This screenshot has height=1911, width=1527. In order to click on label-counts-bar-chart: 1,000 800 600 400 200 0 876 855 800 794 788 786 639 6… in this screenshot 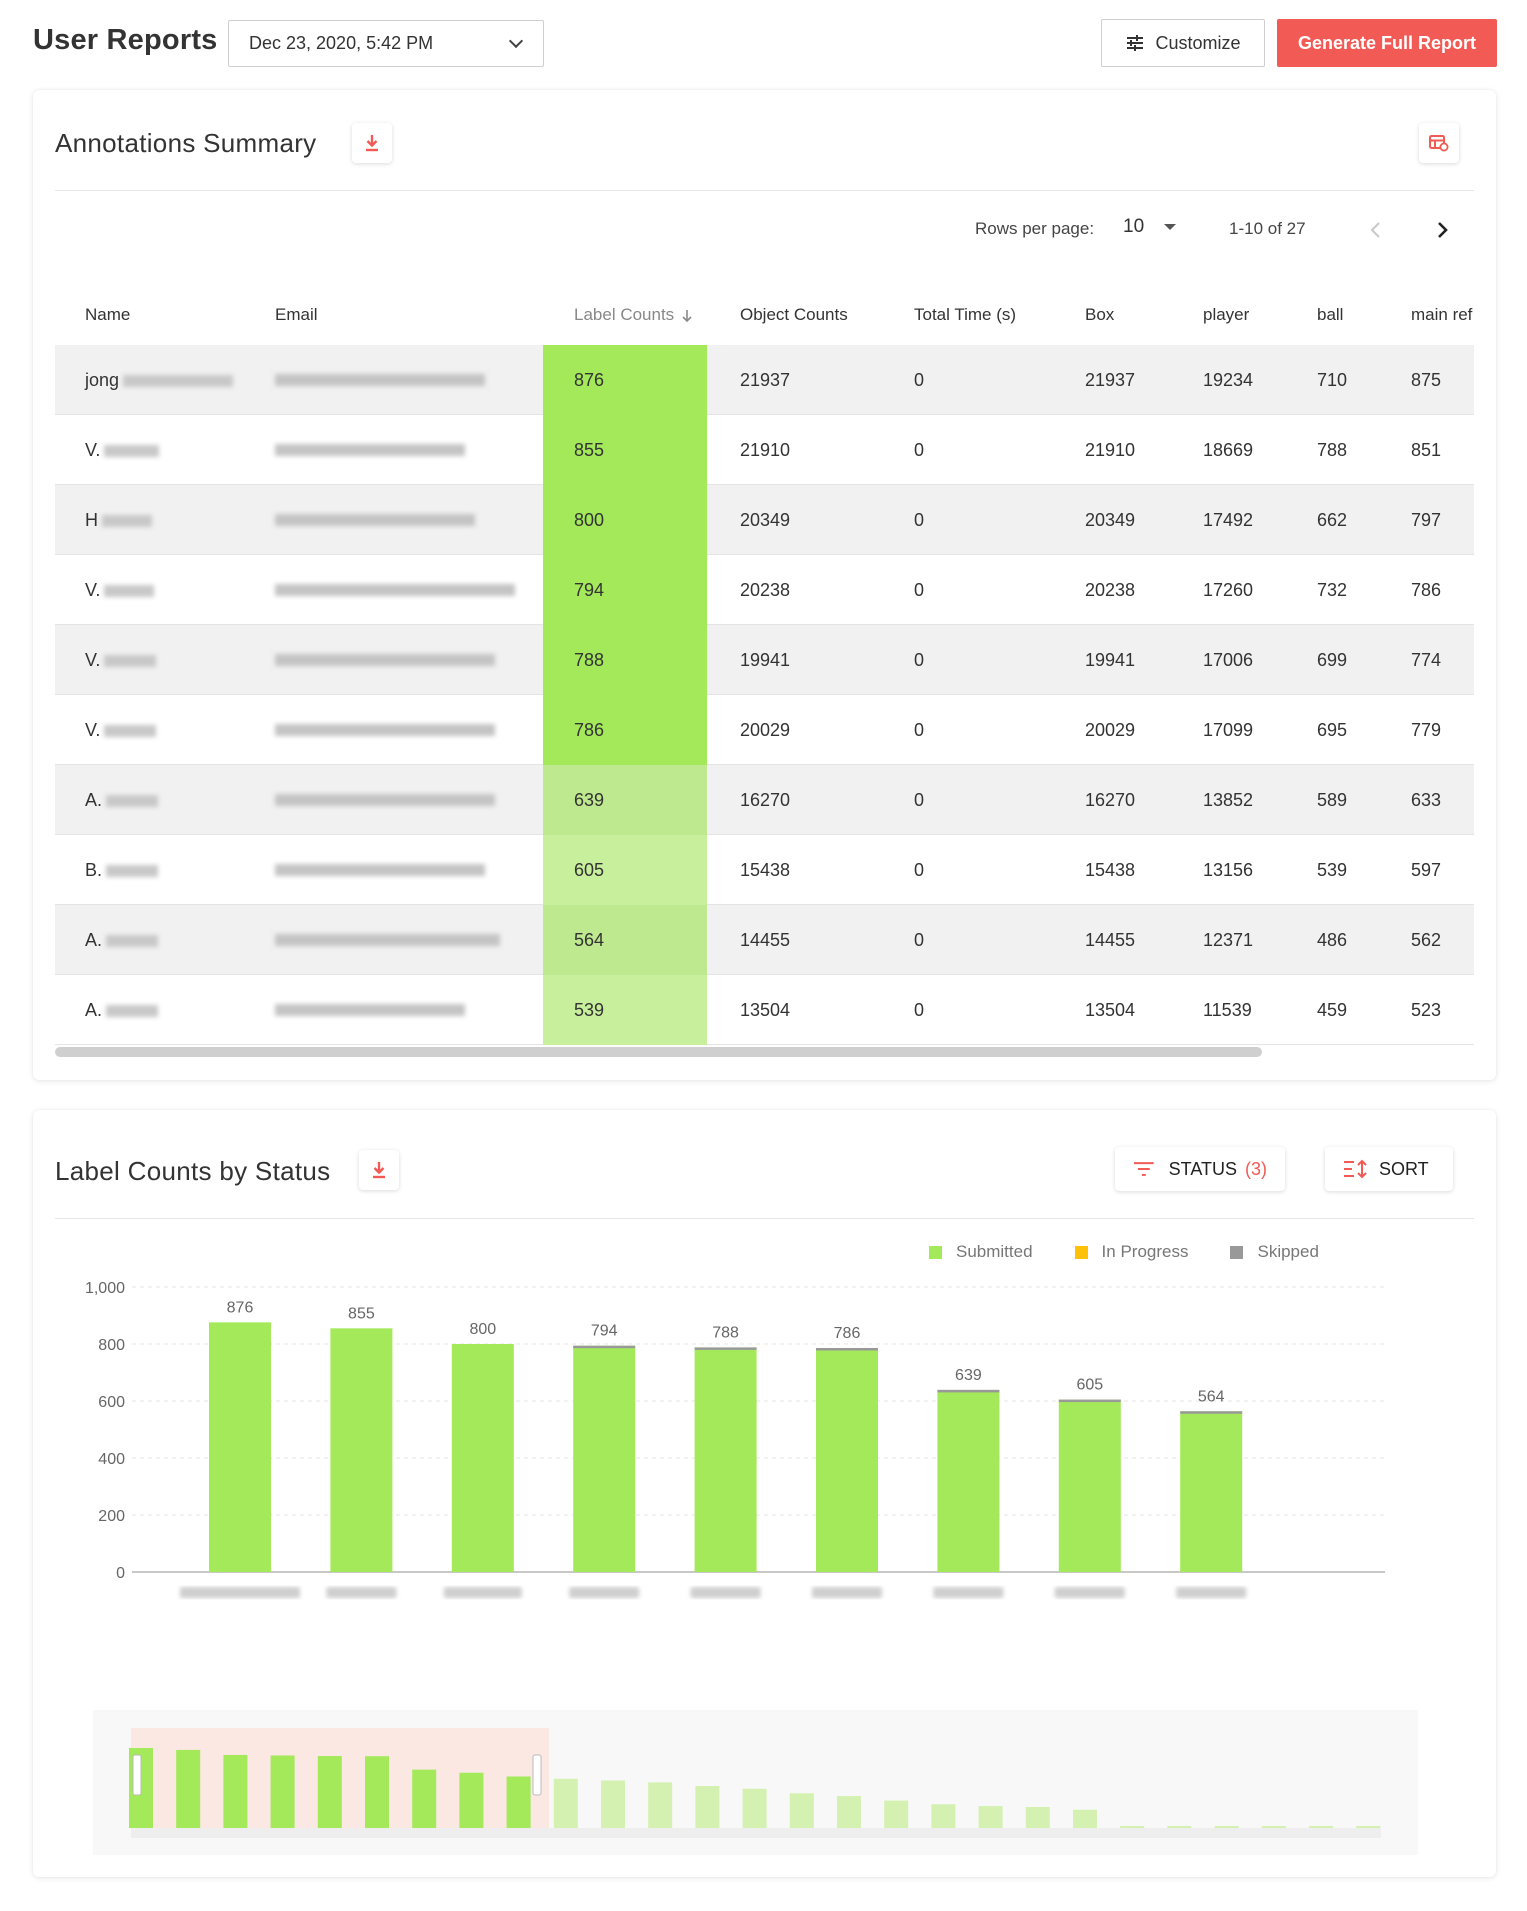, I will do `click(735, 1439)`.